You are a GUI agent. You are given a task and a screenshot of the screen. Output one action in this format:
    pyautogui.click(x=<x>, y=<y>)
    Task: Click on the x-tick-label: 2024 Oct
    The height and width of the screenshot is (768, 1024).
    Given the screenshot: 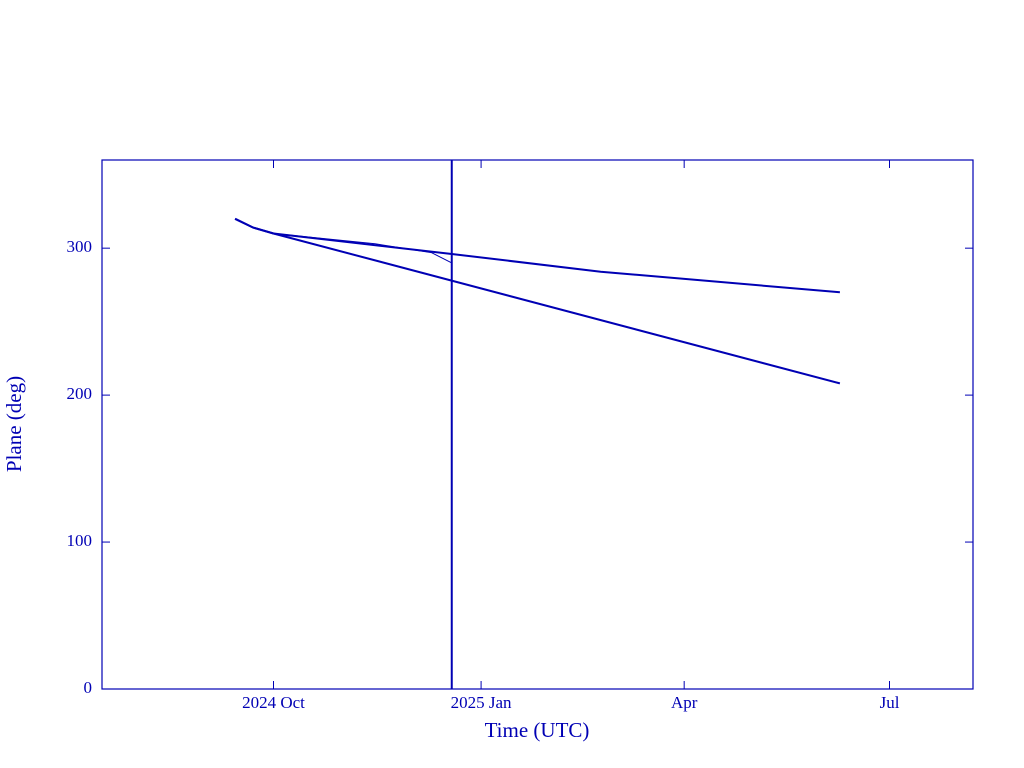 What is the action you would take?
    pyautogui.click(x=273, y=702)
    